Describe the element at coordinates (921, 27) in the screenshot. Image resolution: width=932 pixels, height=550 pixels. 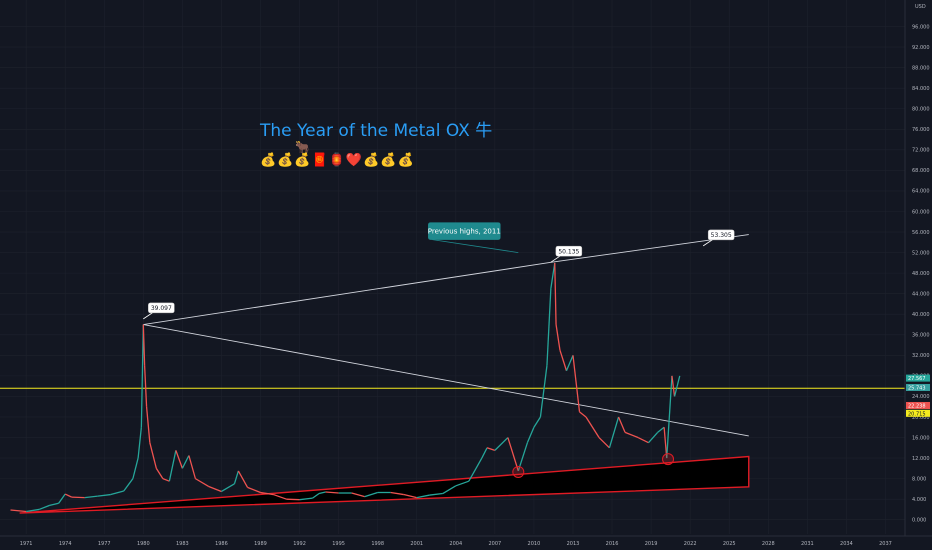
I see `y-tick-label: 96.000` at that location.